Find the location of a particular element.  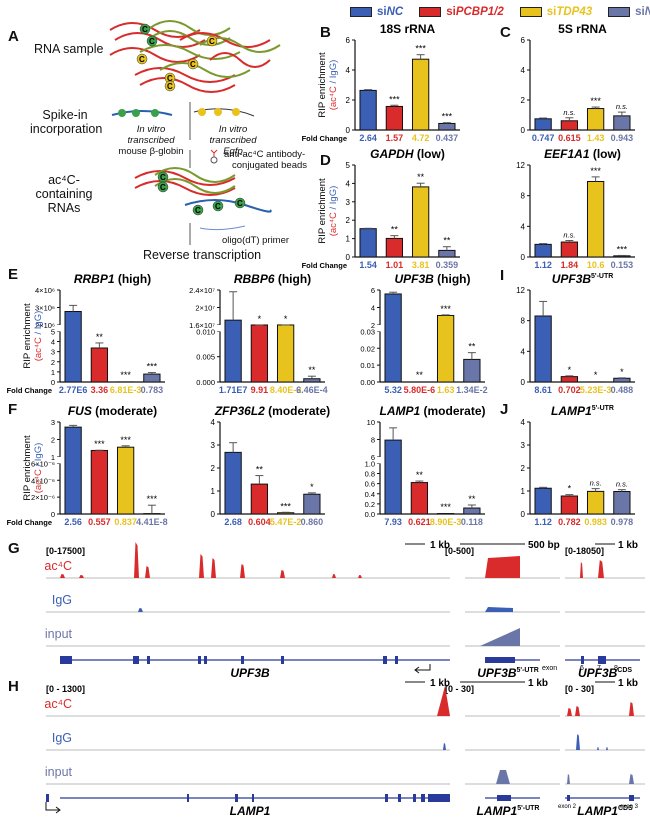

egfp-c is located at coordinates (218, 112).